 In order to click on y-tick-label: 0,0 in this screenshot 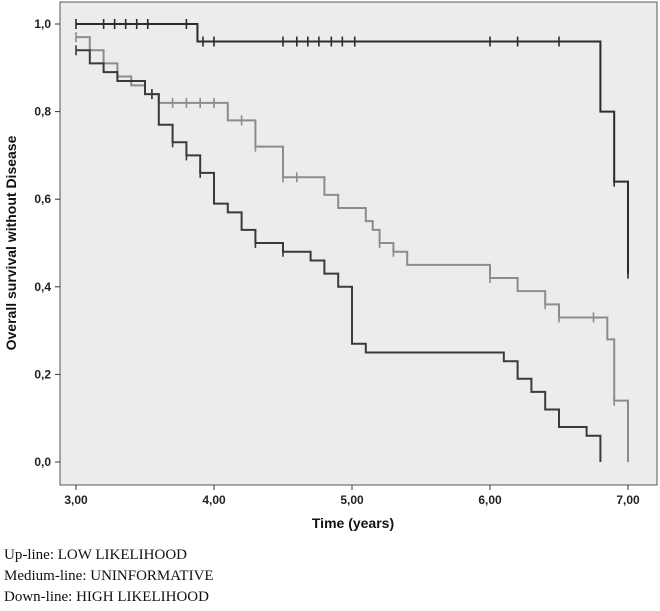, I will do `click(42, 462)`.